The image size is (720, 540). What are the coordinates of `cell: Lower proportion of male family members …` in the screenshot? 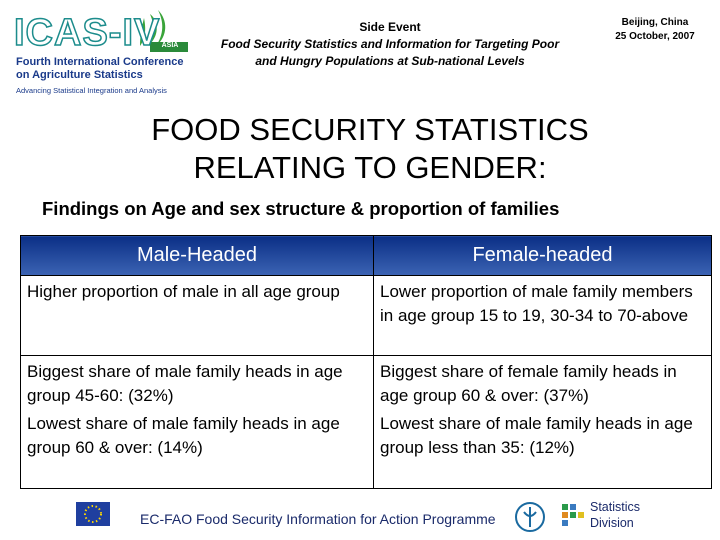 It's located at (542, 315).